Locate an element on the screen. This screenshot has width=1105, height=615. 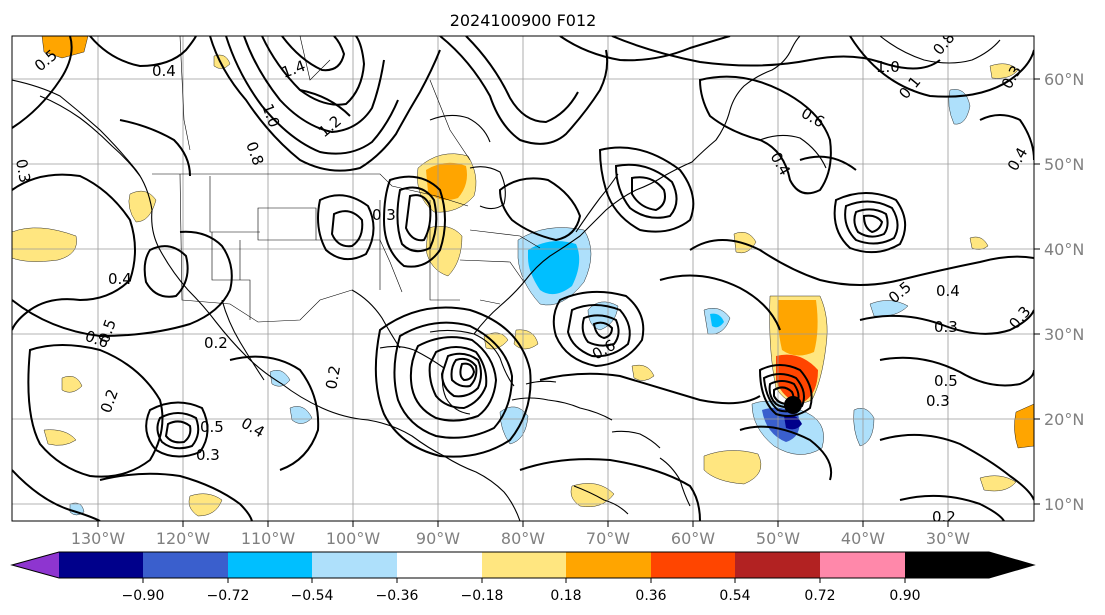
colorbar-tick-label: 0.90 is located at coordinates (904, 596).